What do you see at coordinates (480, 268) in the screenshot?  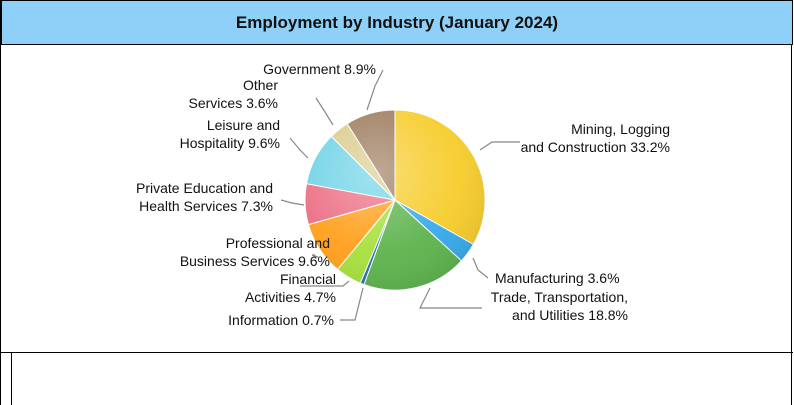 I see `leader-line-manufacturing` at bounding box center [480, 268].